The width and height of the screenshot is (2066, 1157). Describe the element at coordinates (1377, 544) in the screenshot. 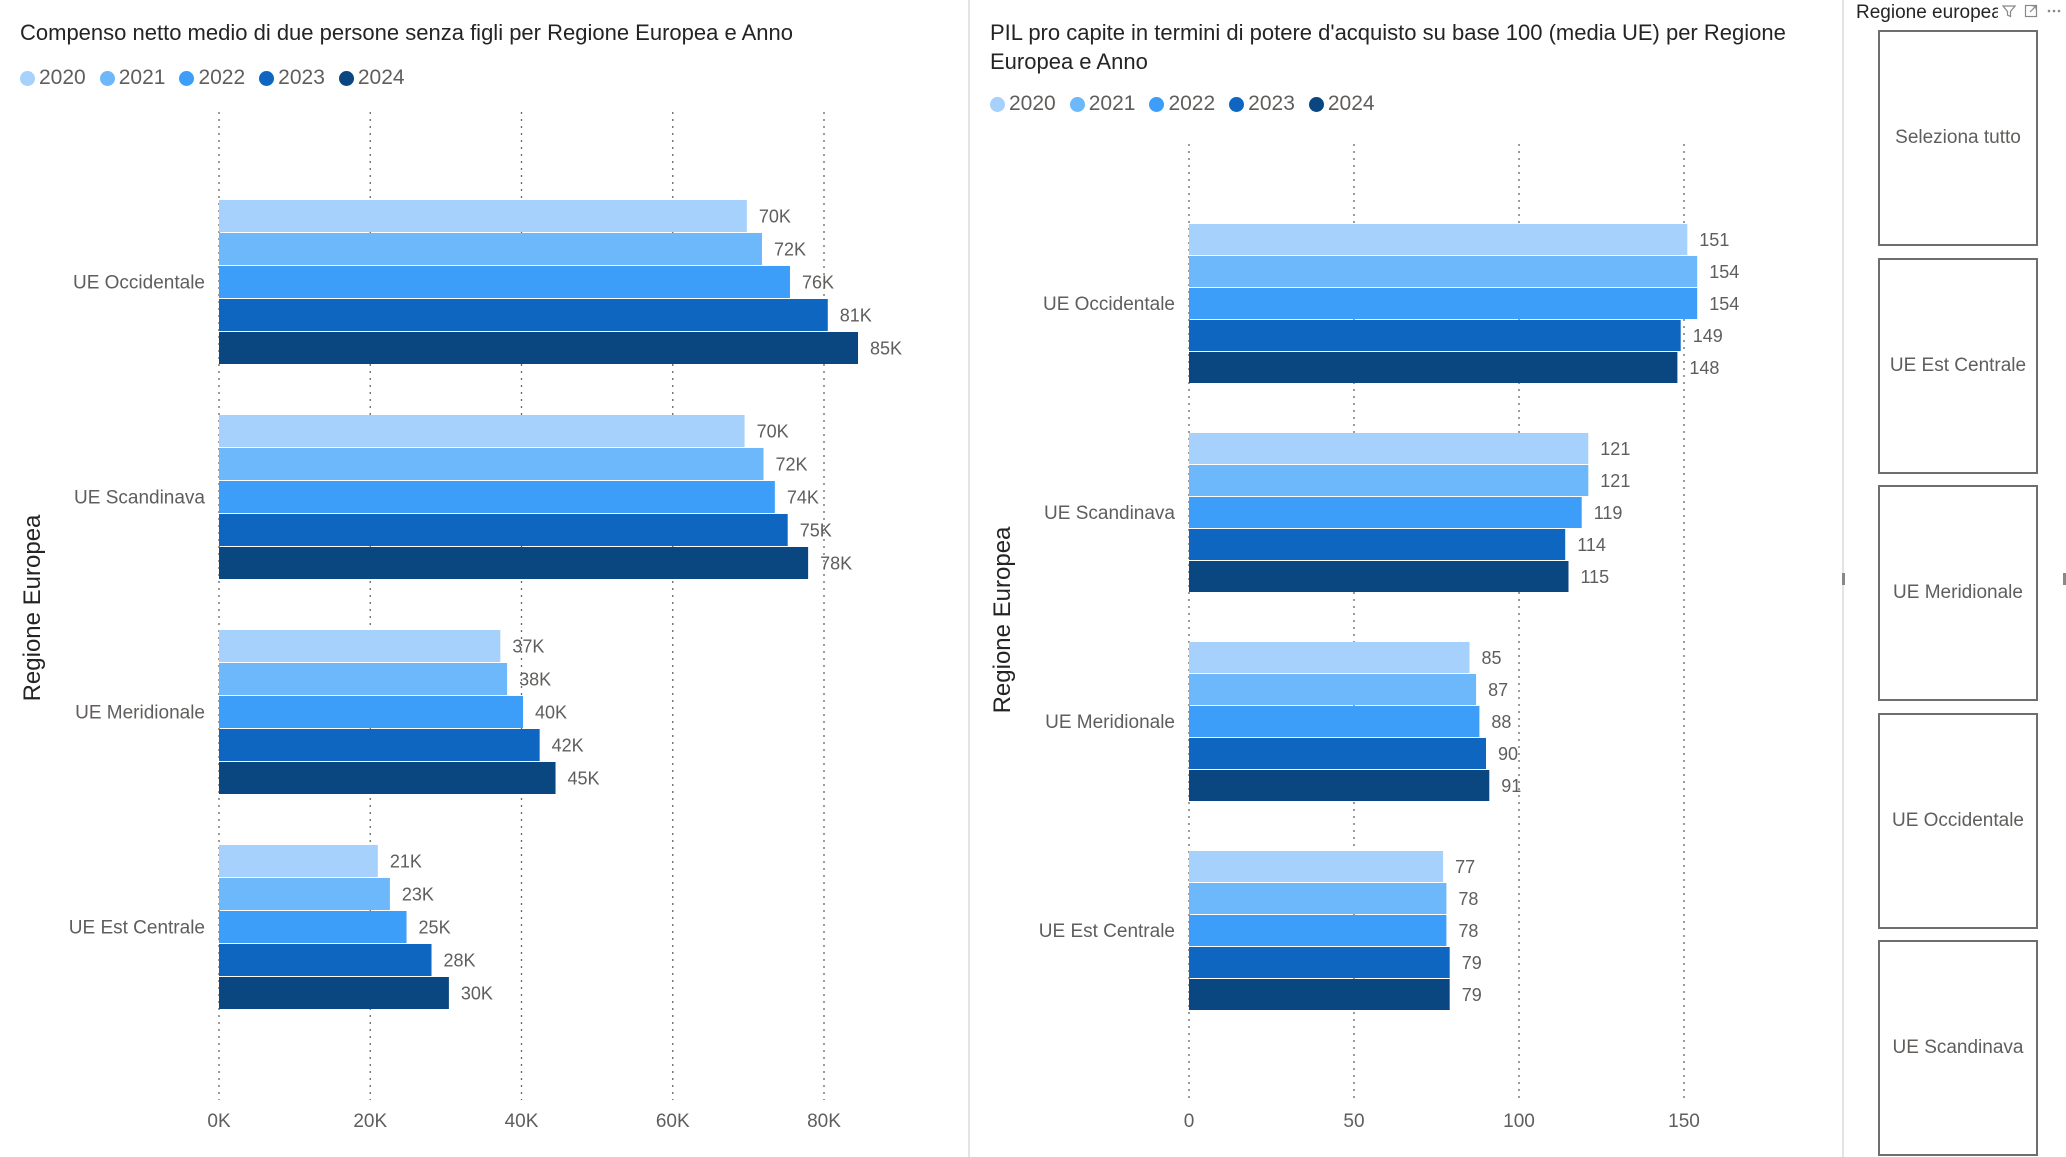

I see `bar-2023-ue-scandinava` at that location.